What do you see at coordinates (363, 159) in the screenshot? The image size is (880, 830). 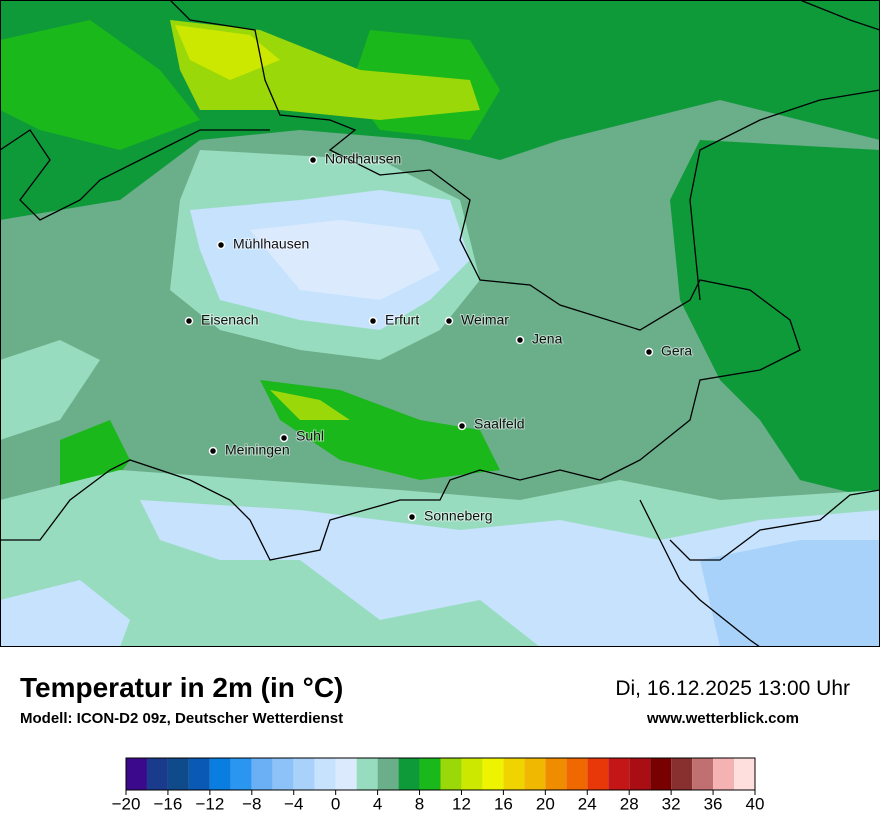 I see `city-label: Nordhausen` at bounding box center [363, 159].